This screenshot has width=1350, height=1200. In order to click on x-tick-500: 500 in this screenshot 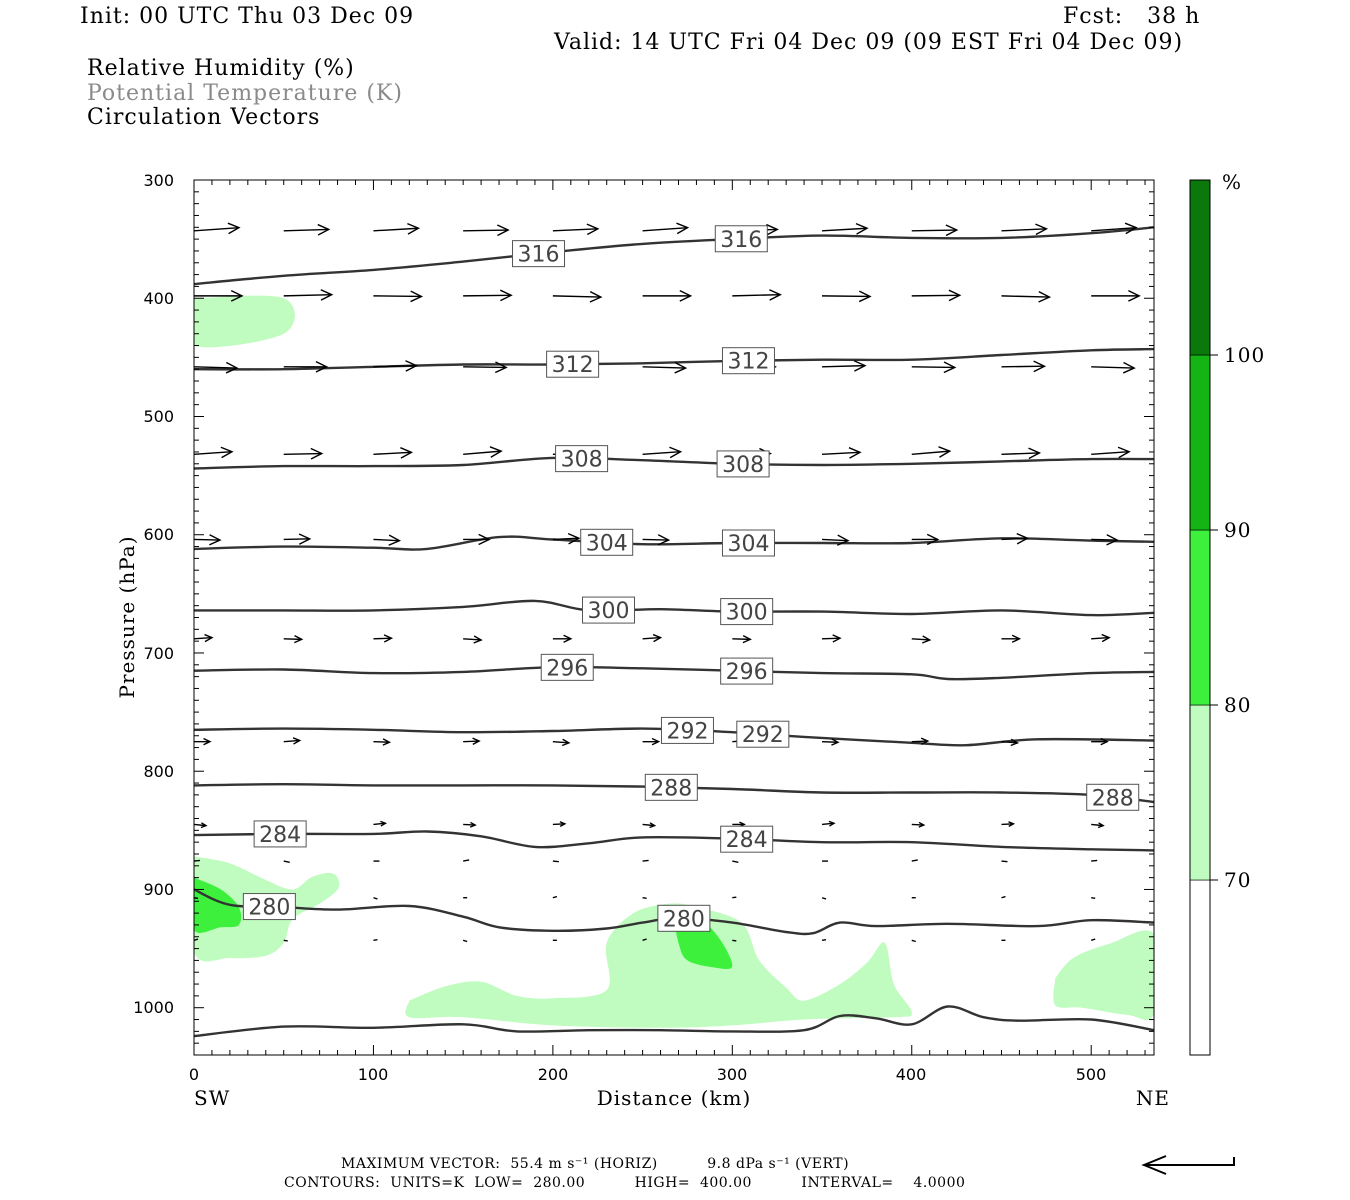, I will do `click(1091, 1074)`.